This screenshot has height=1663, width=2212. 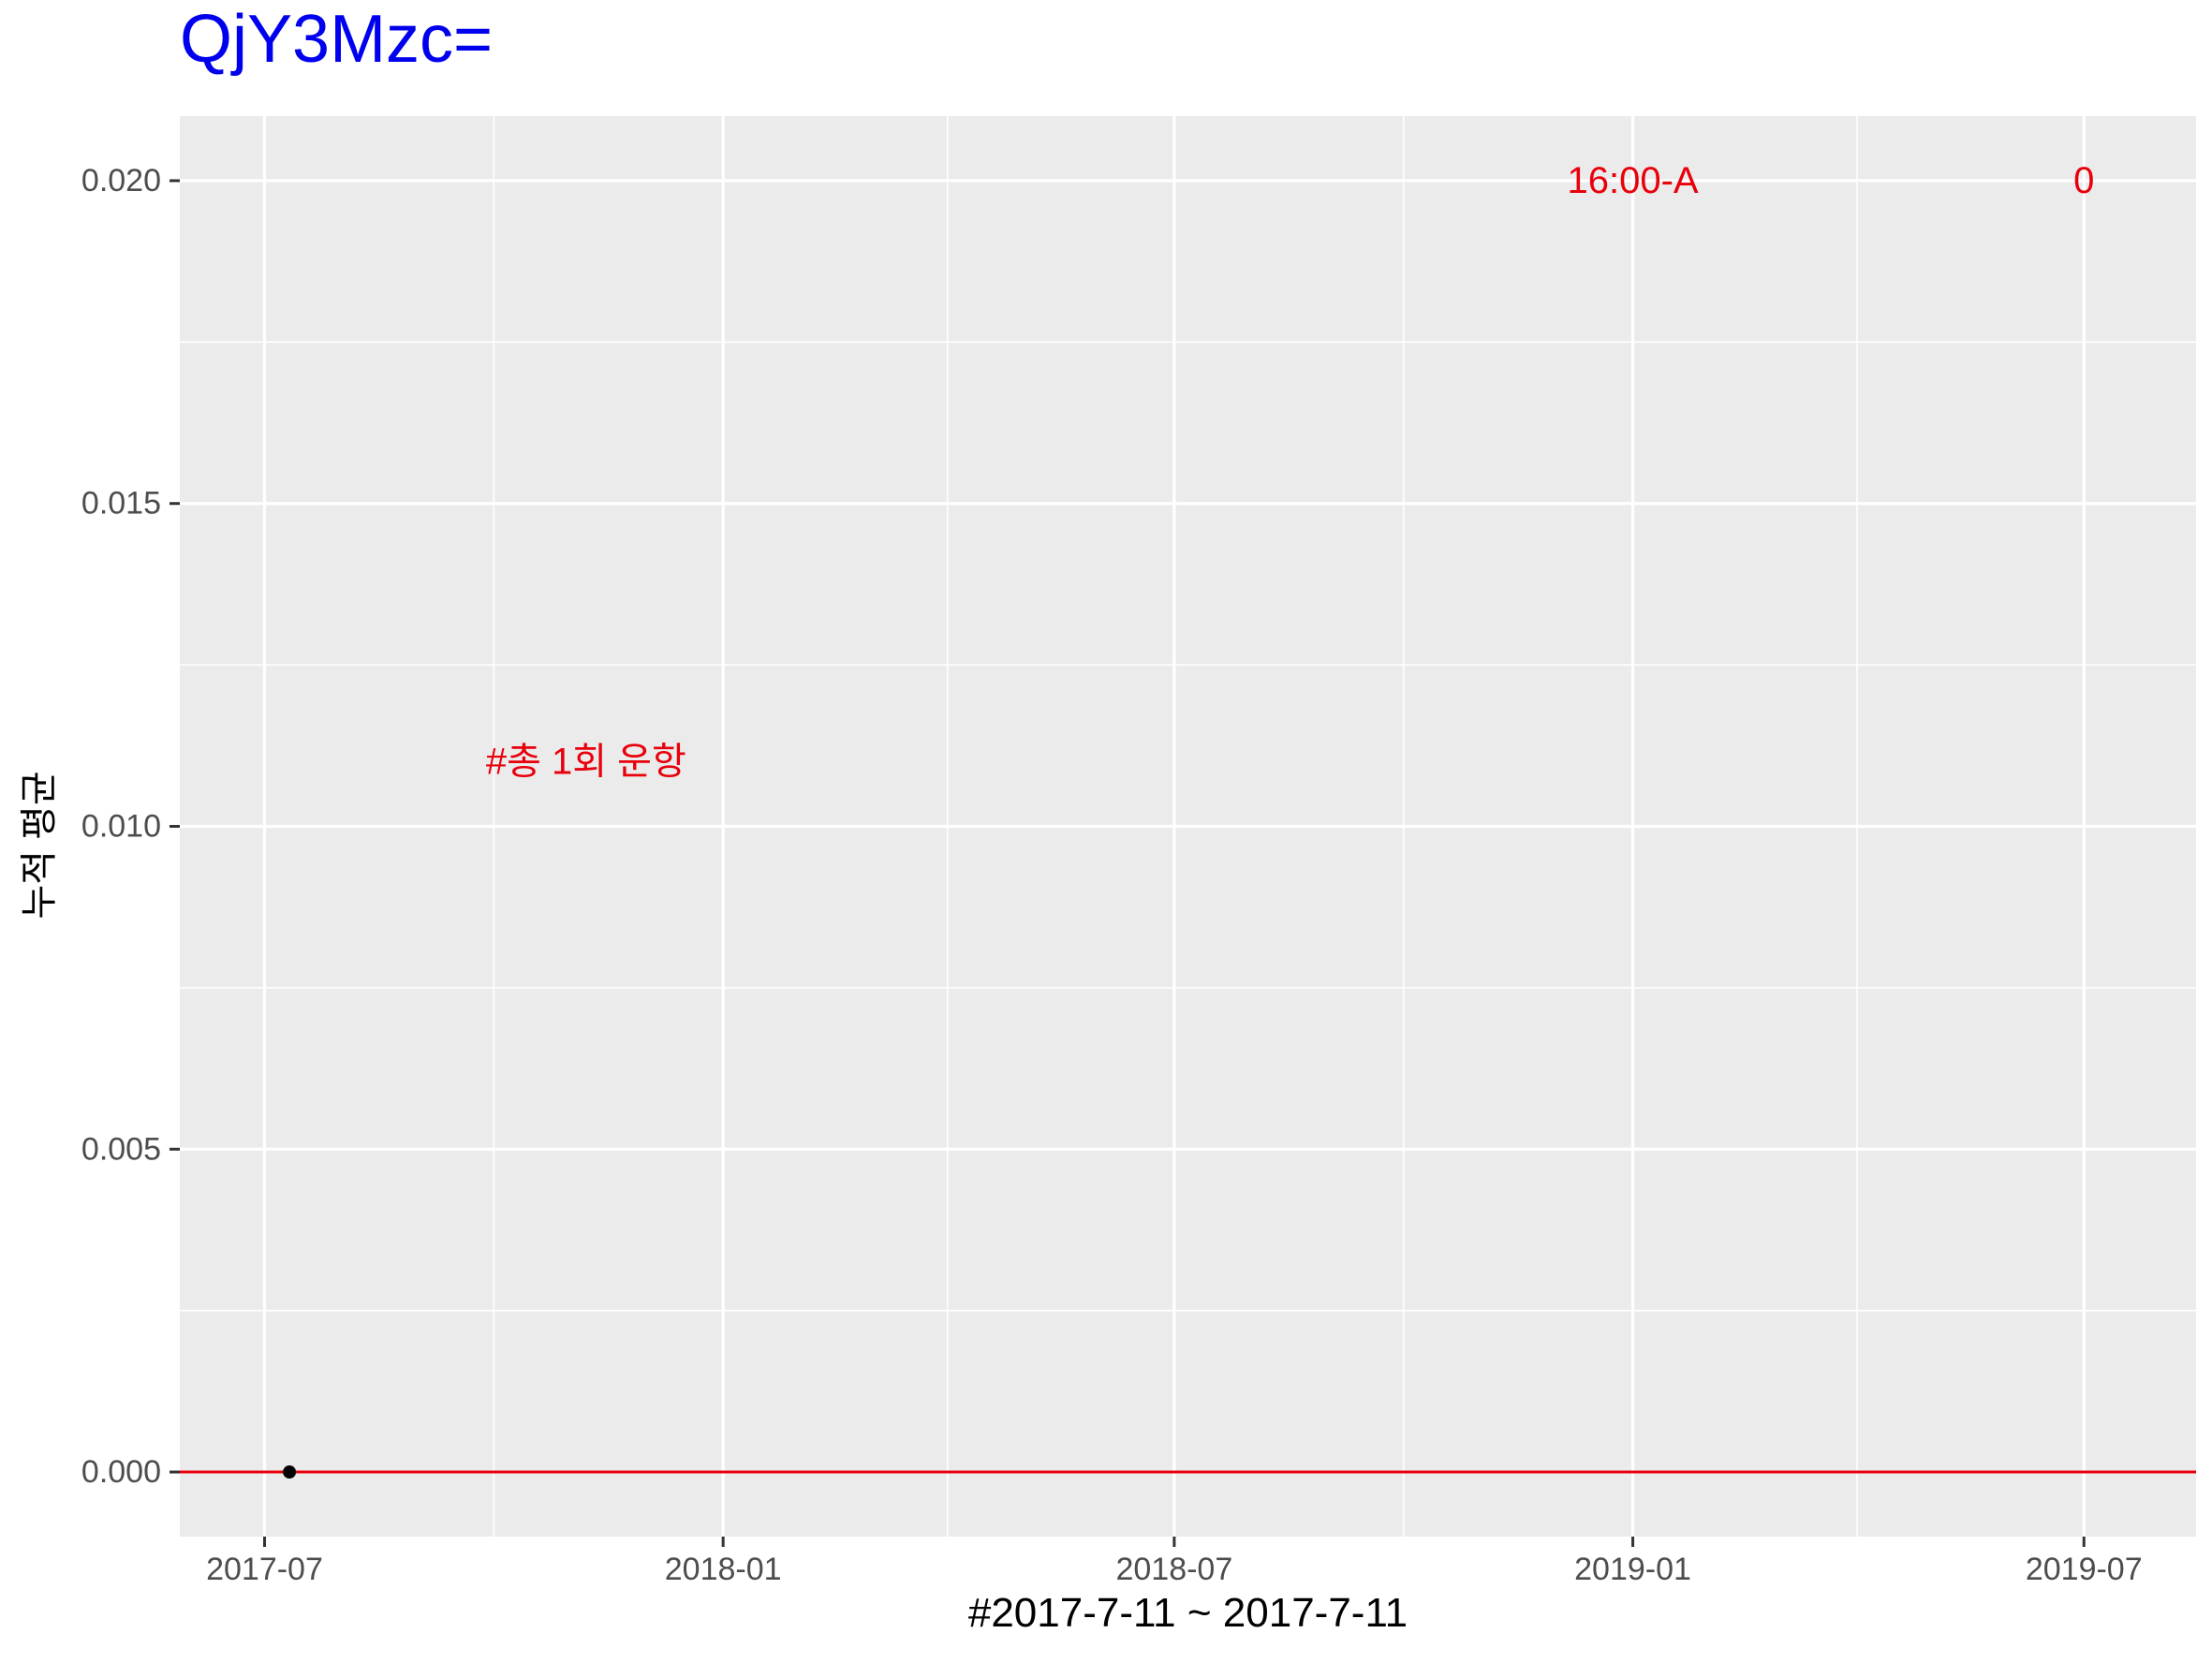 I want to click on y-axis: 0.000 0.005 0.010 0.015 0.020, so click(x=130, y=826).